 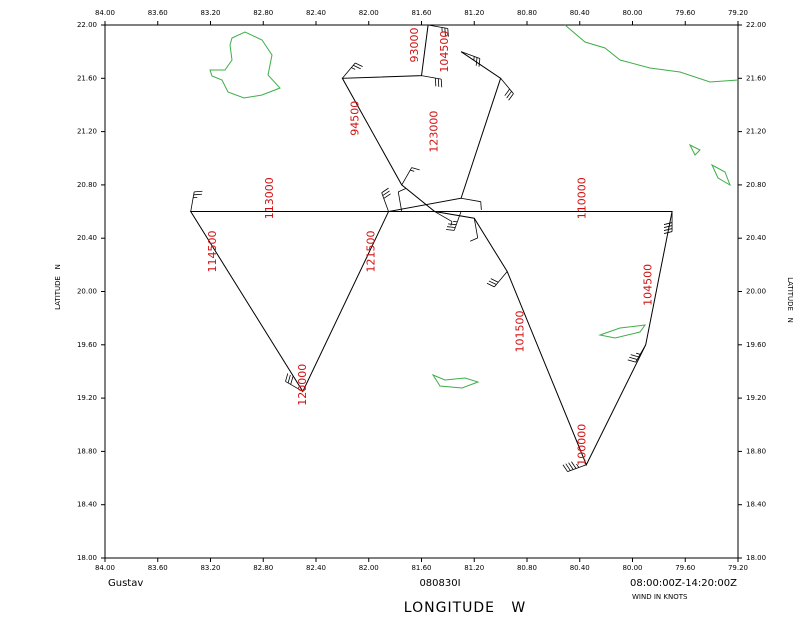 I want to click on time-label: 100000, so click(x=581, y=445).